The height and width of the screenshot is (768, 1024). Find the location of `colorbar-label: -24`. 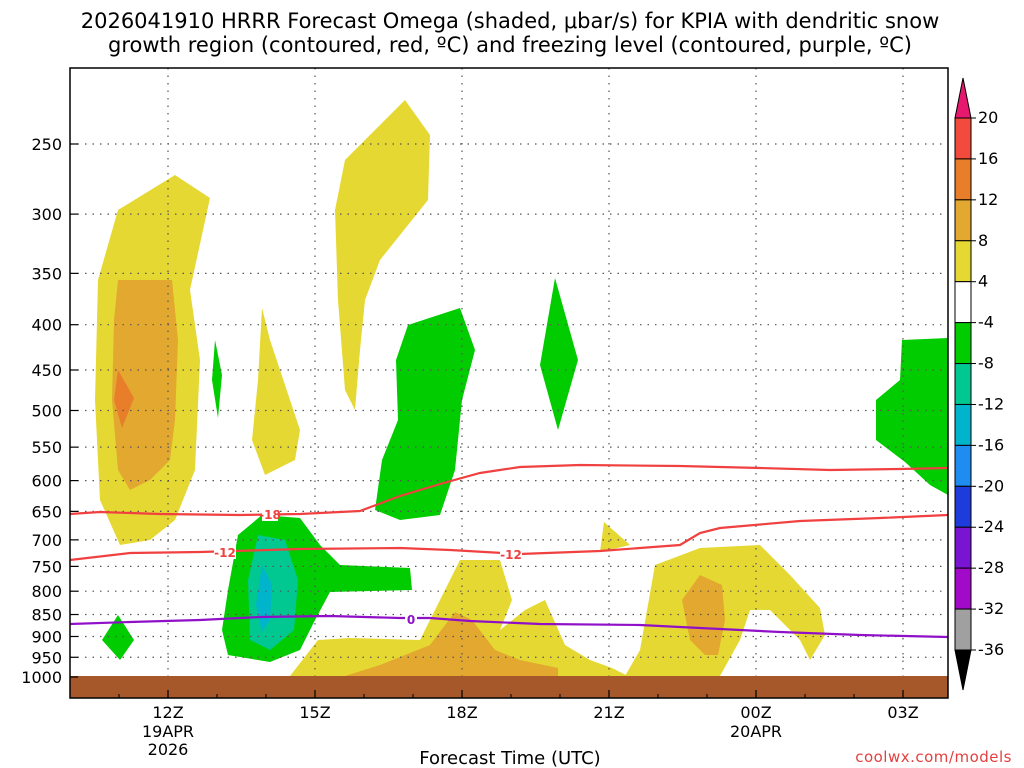

colorbar-label: -24 is located at coordinates (991, 526).